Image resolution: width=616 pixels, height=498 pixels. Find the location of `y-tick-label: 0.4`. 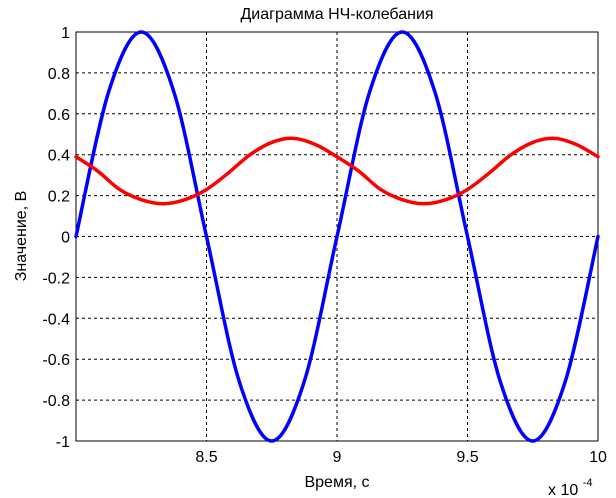

y-tick-label: 0.4 is located at coordinates (59, 156).